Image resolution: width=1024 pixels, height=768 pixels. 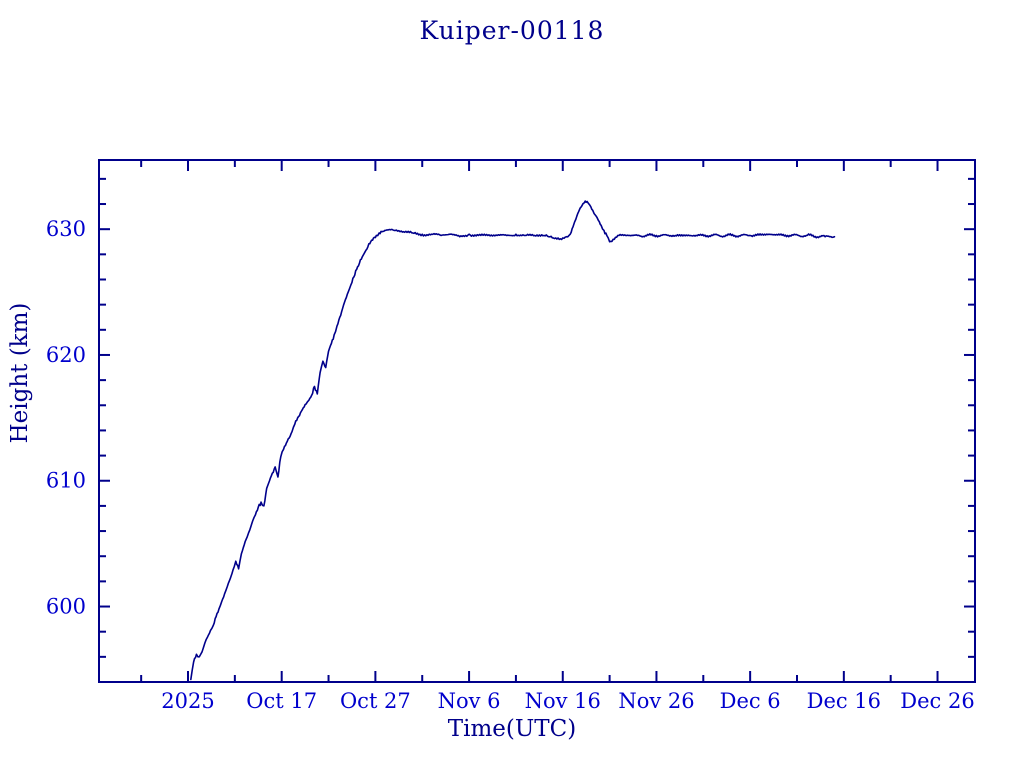 What do you see at coordinates (844, 701) in the screenshot?
I see `x-tick-label: Dec 16` at bounding box center [844, 701].